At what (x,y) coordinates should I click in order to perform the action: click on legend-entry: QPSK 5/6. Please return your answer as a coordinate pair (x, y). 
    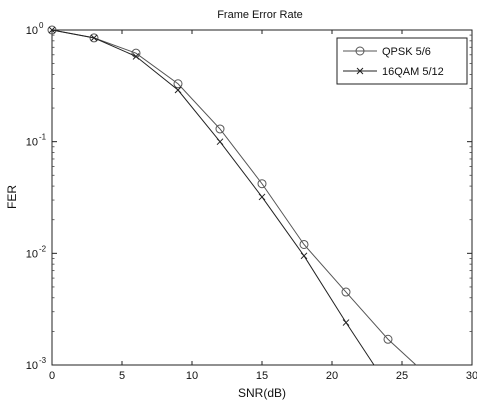
    Looking at the image, I should click on (387, 52).